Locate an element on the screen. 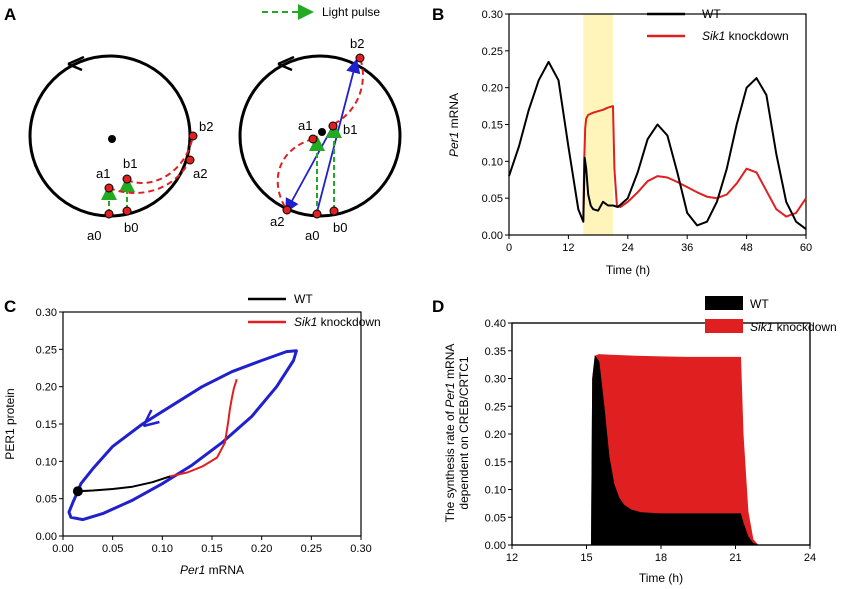  phase-path-right-b is located at coordinates (348, 91).